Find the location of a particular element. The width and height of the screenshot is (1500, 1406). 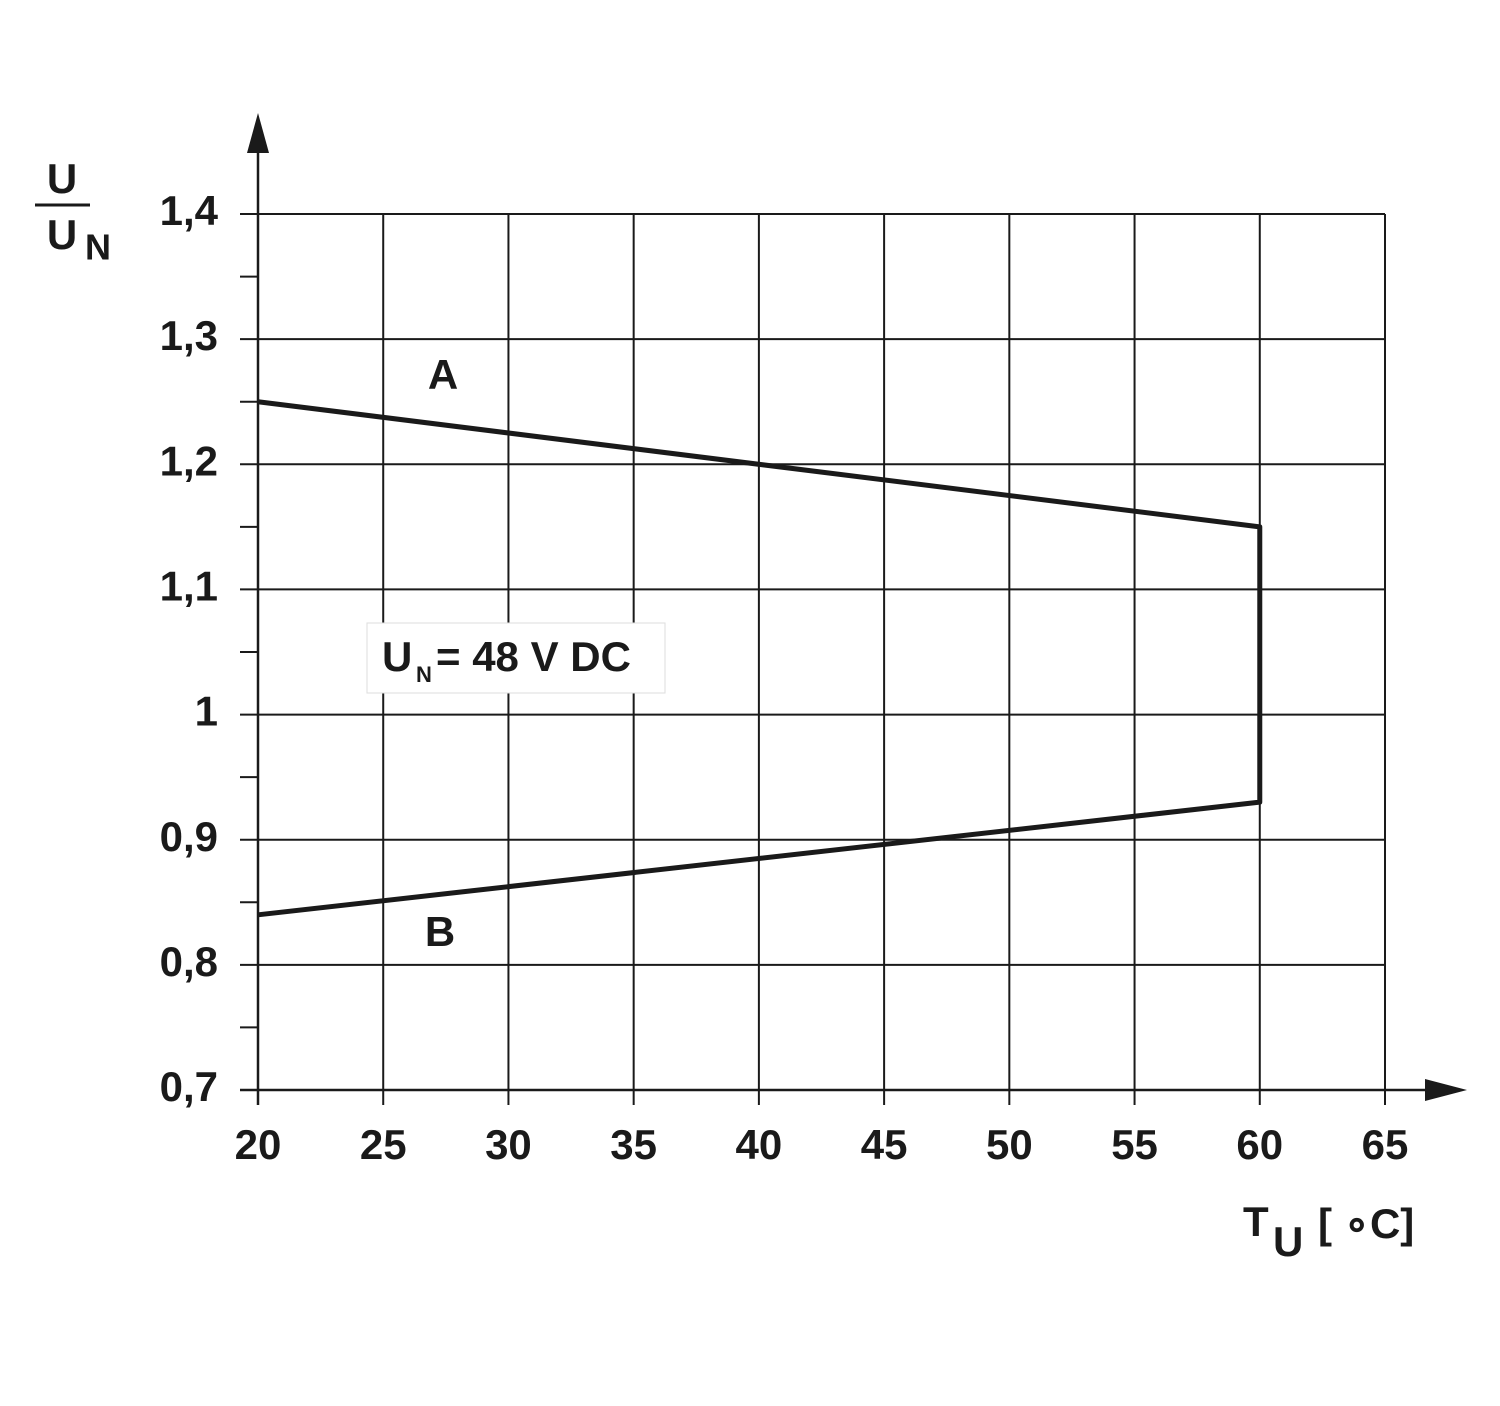

x-tick-label: 55 is located at coordinates (1134, 1144).